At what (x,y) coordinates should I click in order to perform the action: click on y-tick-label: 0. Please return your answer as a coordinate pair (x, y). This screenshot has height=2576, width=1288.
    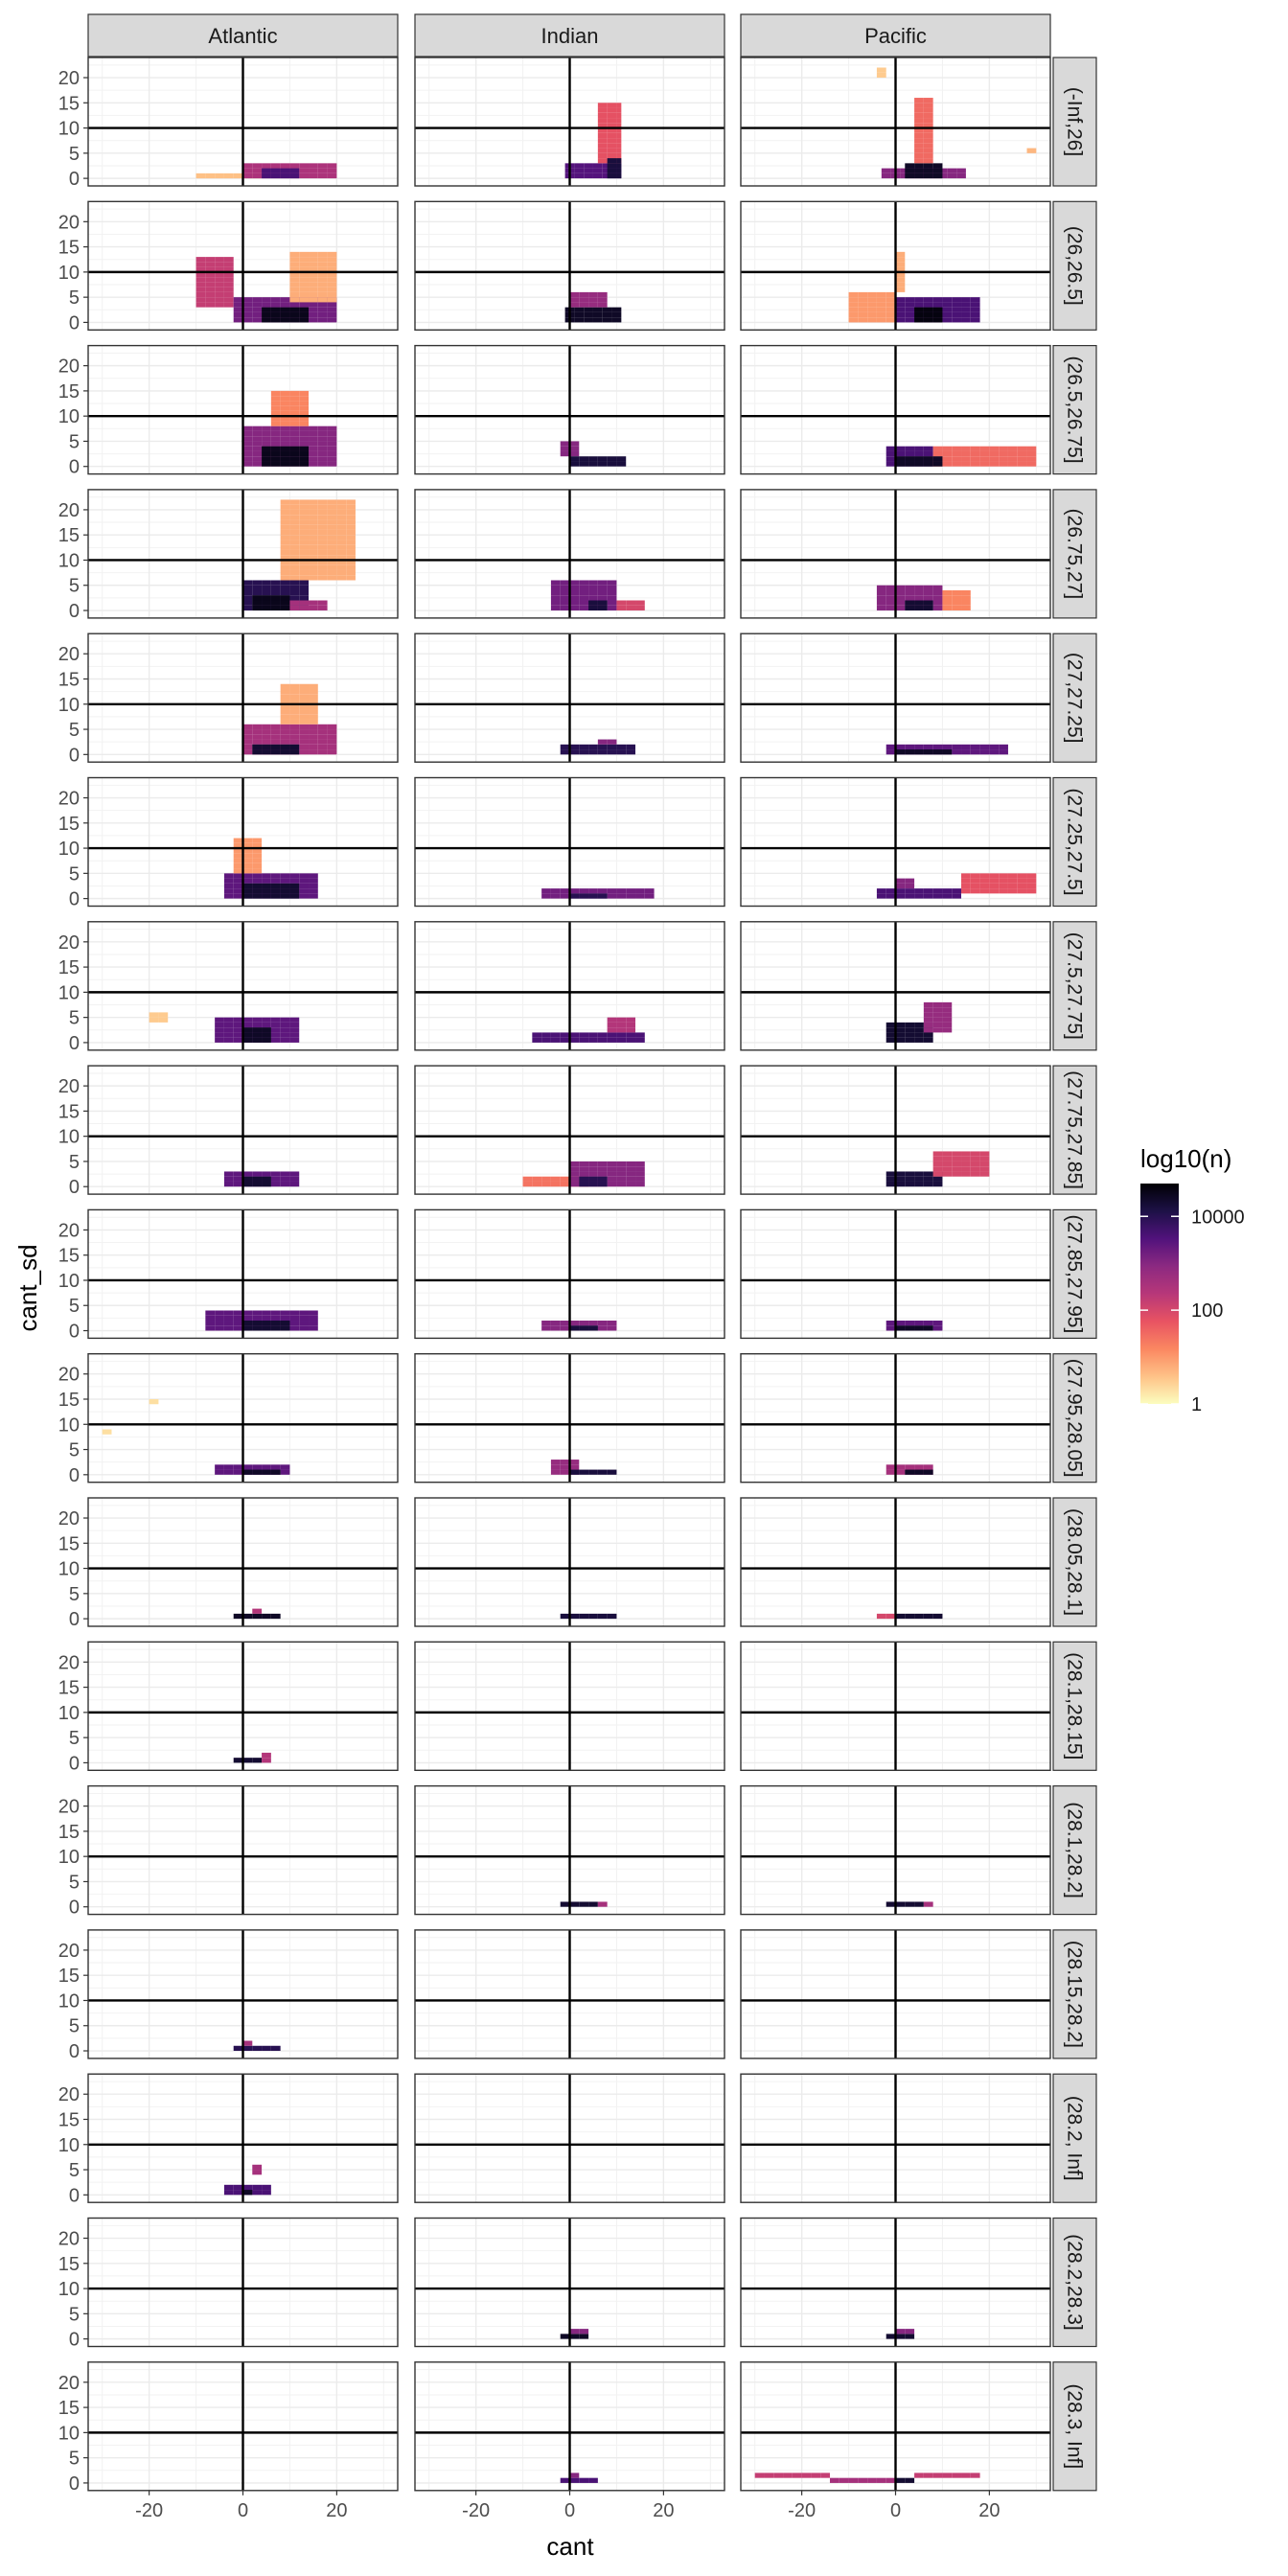
    Looking at the image, I should click on (74, 1475).